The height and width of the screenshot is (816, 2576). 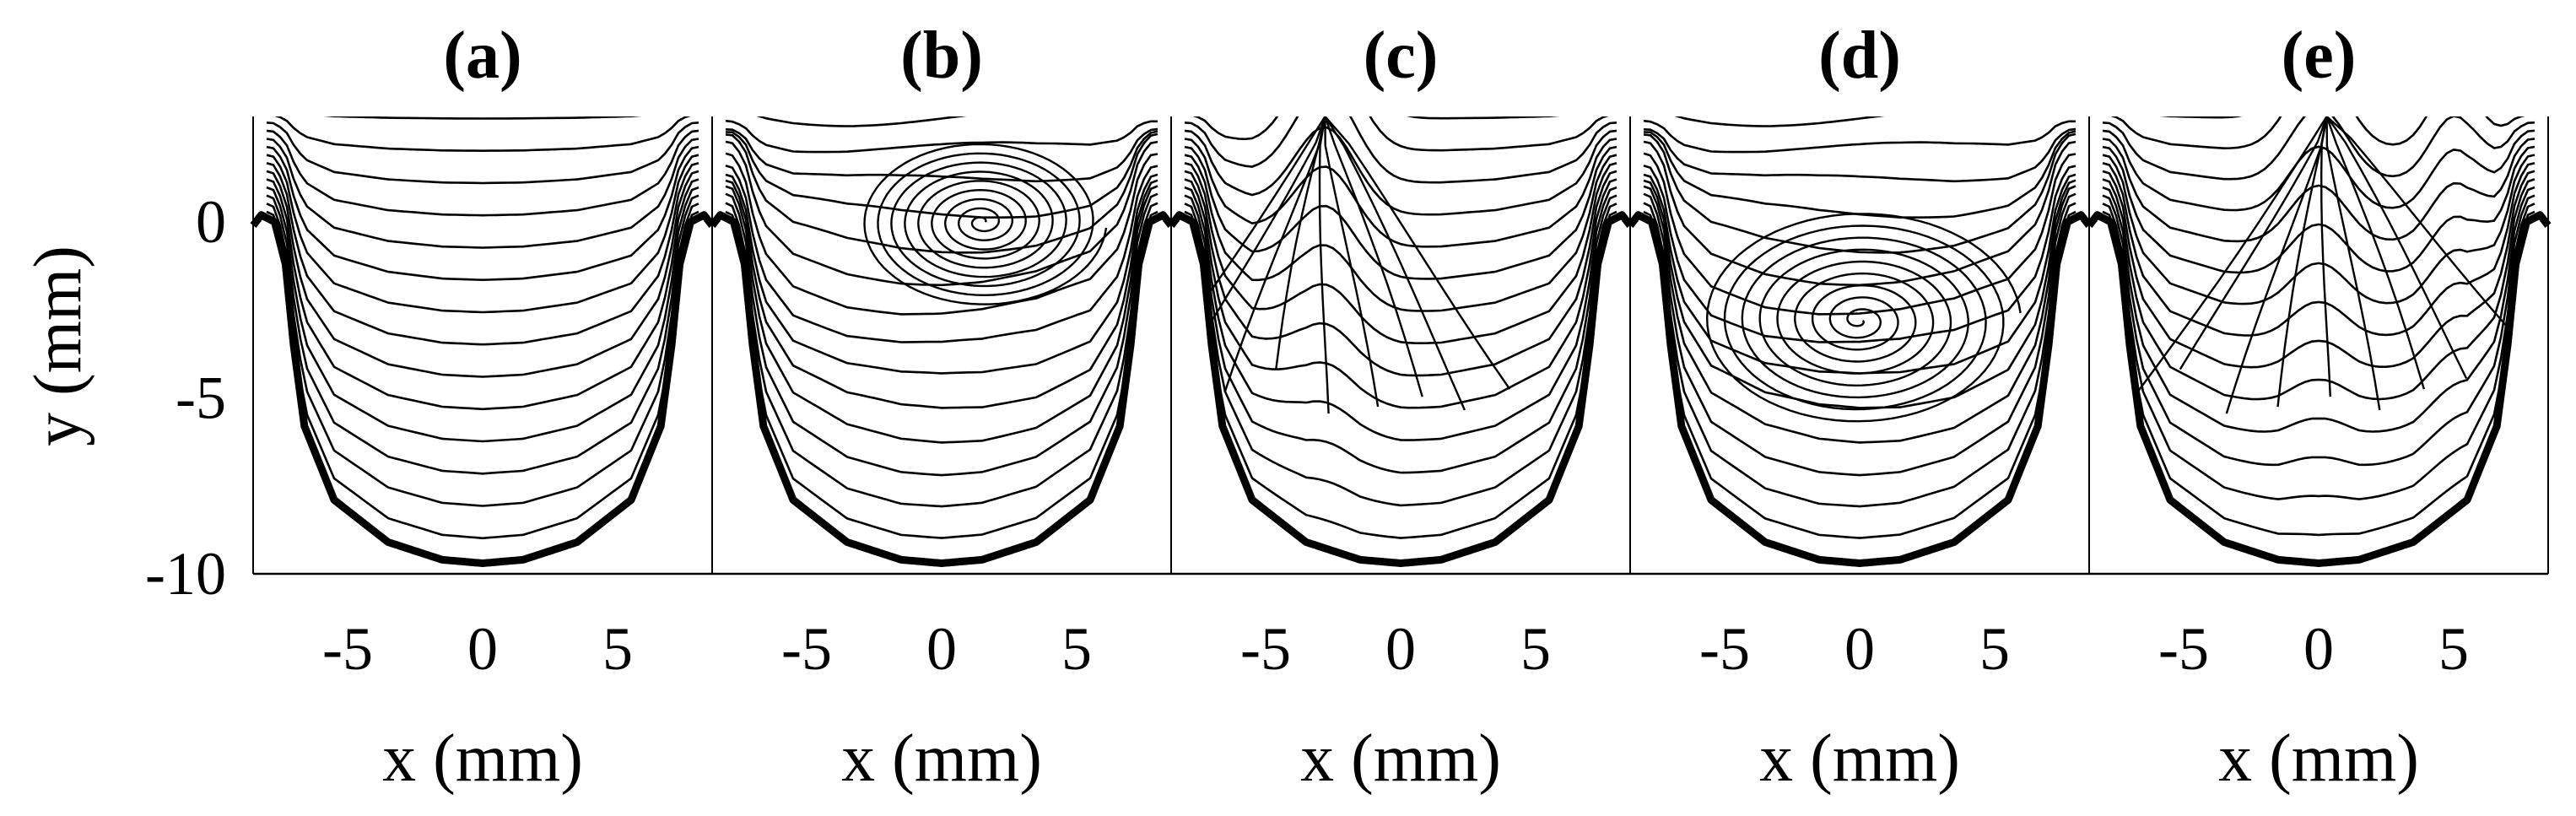 What do you see at coordinates (2319, 56) in the screenshot?
I see `panel-title: (e)` at bounding box center [2319, 56].